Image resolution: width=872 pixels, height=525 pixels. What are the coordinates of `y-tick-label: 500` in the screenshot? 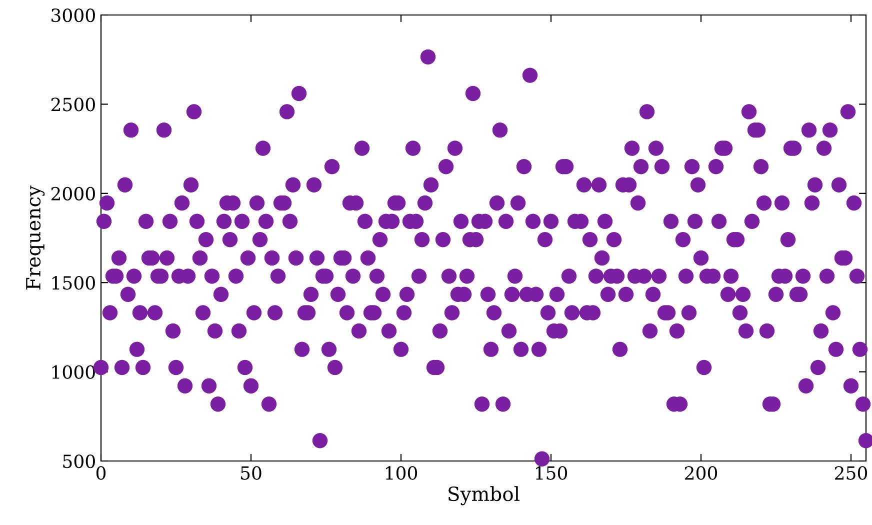 It's located at (79, 461).